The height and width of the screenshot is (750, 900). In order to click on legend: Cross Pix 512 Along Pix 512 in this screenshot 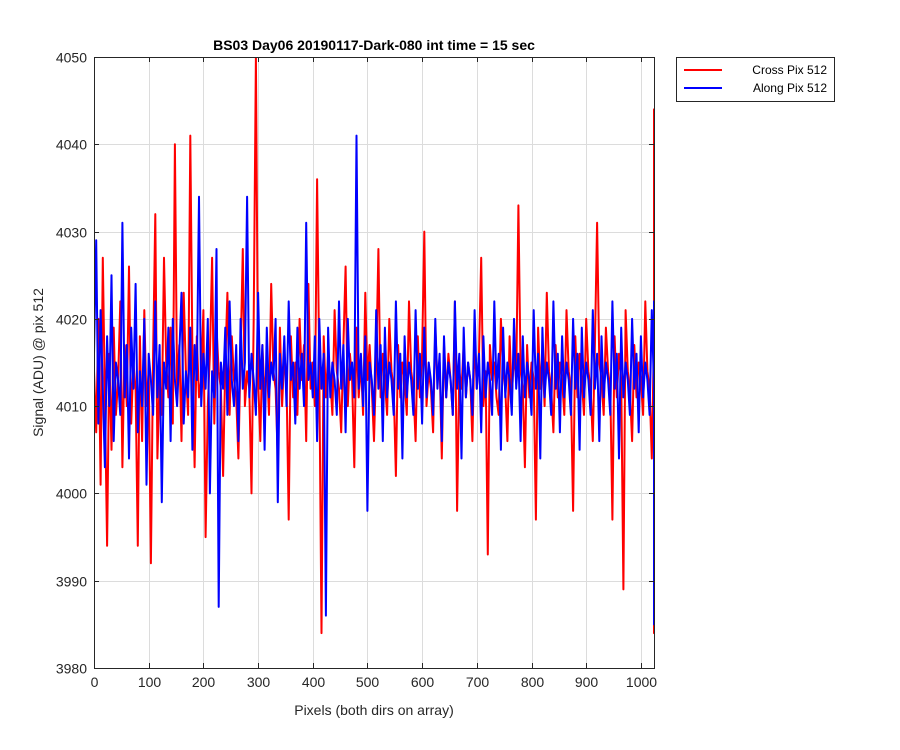, I will do `click(755, 79)`.